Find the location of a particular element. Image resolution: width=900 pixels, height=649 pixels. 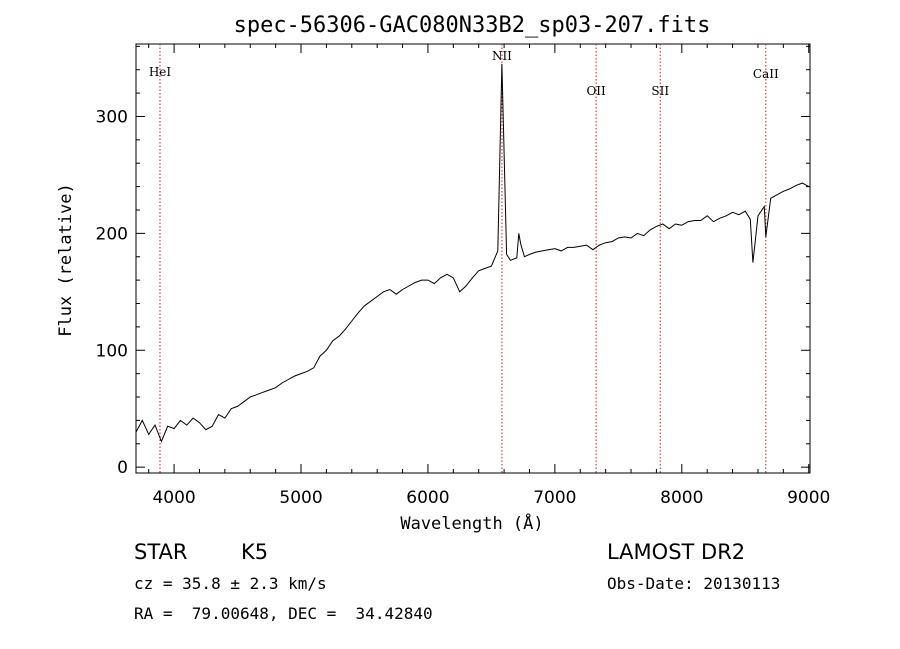

line-label-NII: NII is located at coordinates (502, 56).